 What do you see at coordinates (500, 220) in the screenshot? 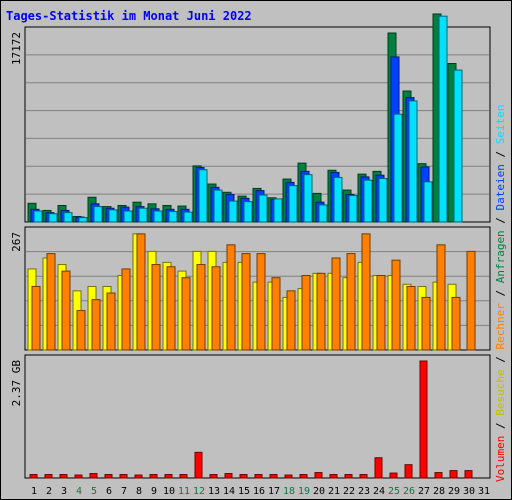
I see `right-label-part-7: /` at bounding box center [500, 220].